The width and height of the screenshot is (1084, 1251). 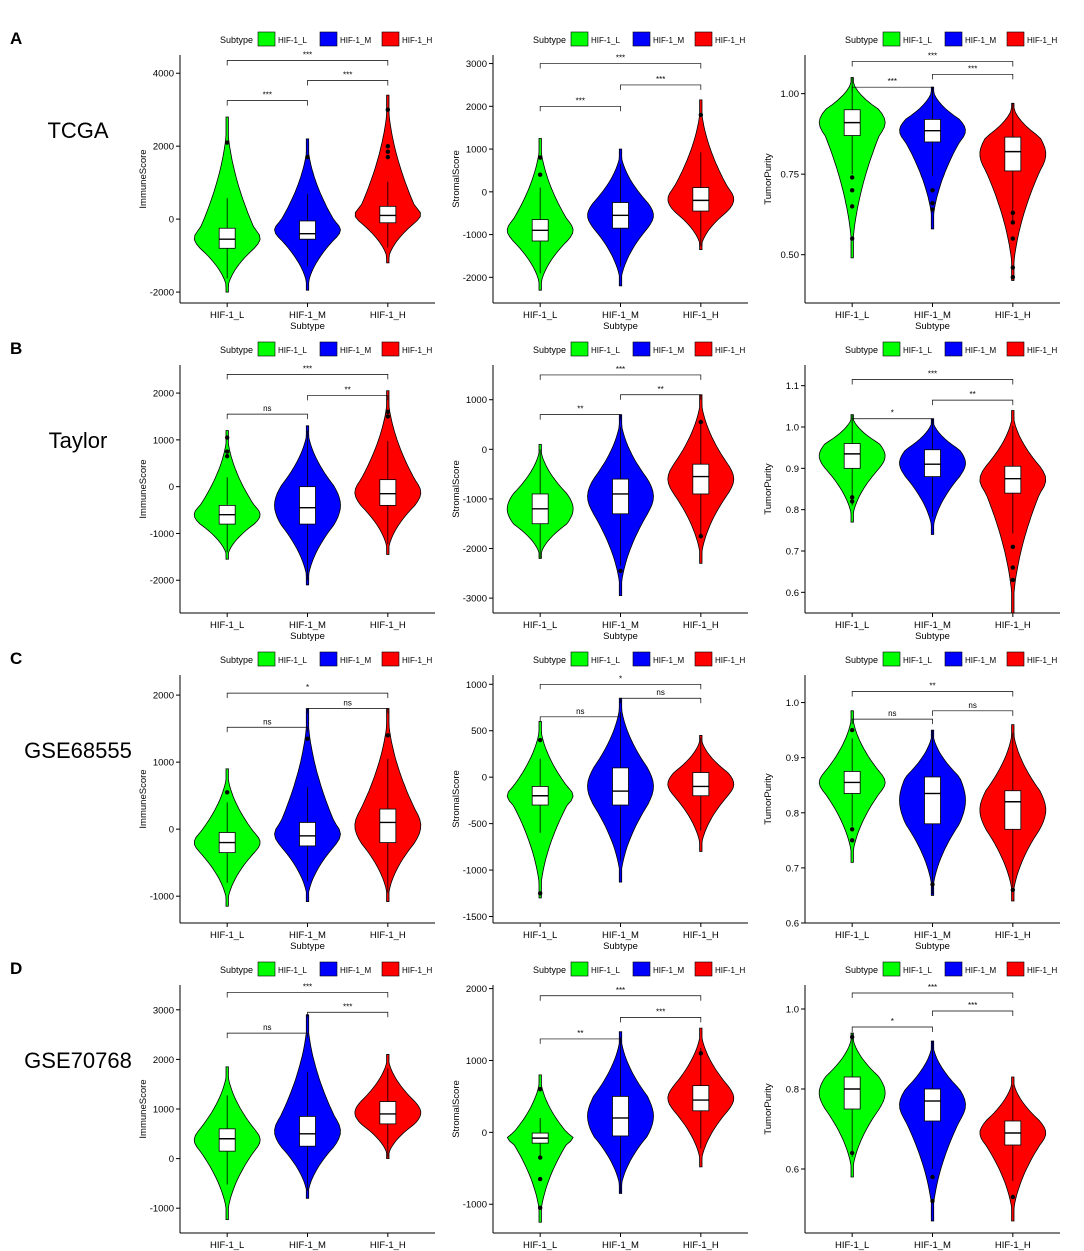 I want to click on y-tick-label: 0.50, so click(x=790, y=255).